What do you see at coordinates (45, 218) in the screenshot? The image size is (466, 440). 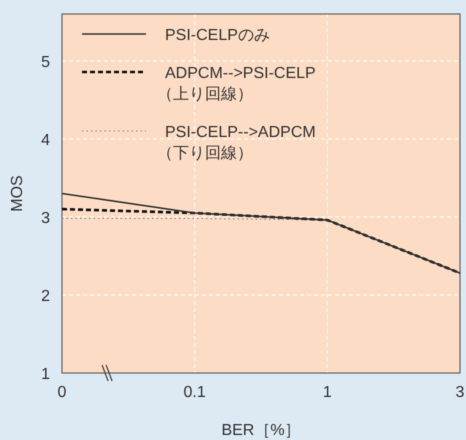 I see `y-tick-label: 3` at bounding box center [45, 218].